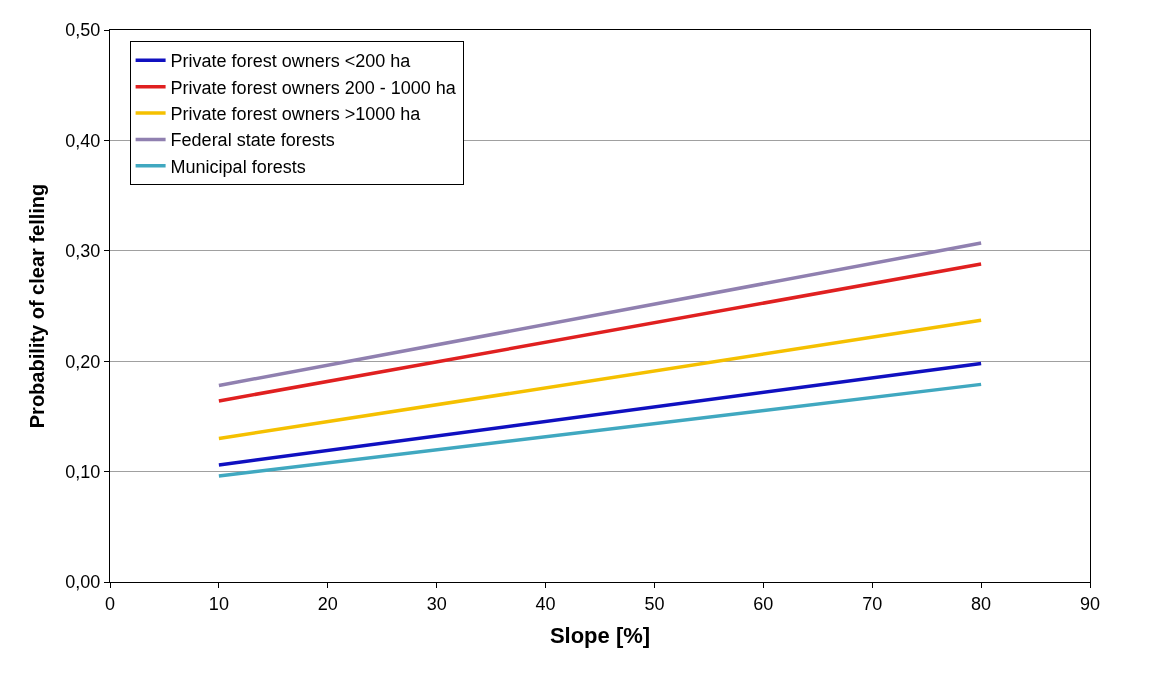 The height and width of the screenshot is (682, 1160). What do you see at coordinates (83, 251) in the screenshot?
I see `y-tick-label: 0,30` at bounding box center [83, 251].